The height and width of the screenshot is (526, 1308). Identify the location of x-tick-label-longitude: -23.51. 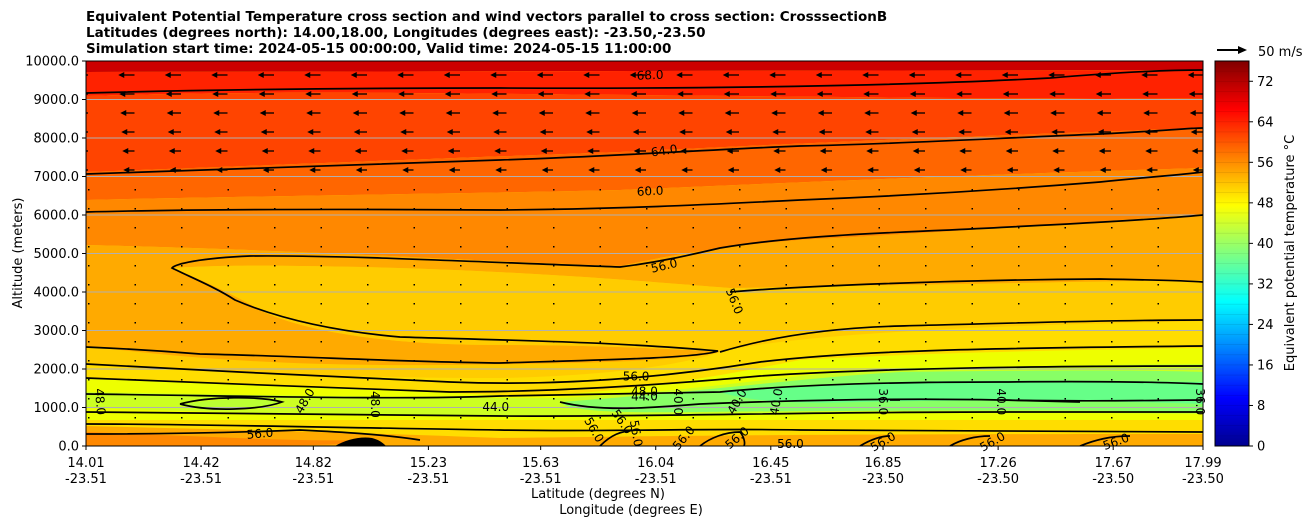
(86, 479).